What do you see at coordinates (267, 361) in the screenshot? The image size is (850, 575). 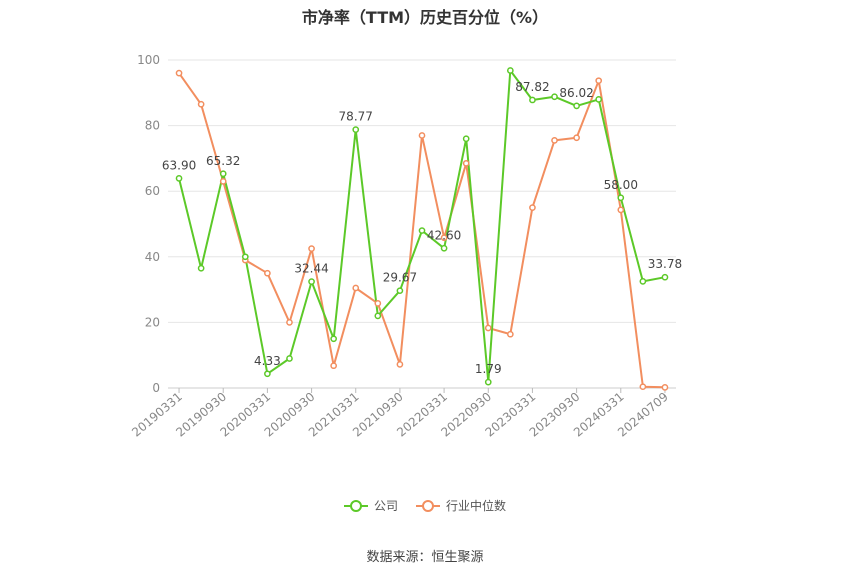 I see `data-label: 4.33` at bounding box center [267, 361].